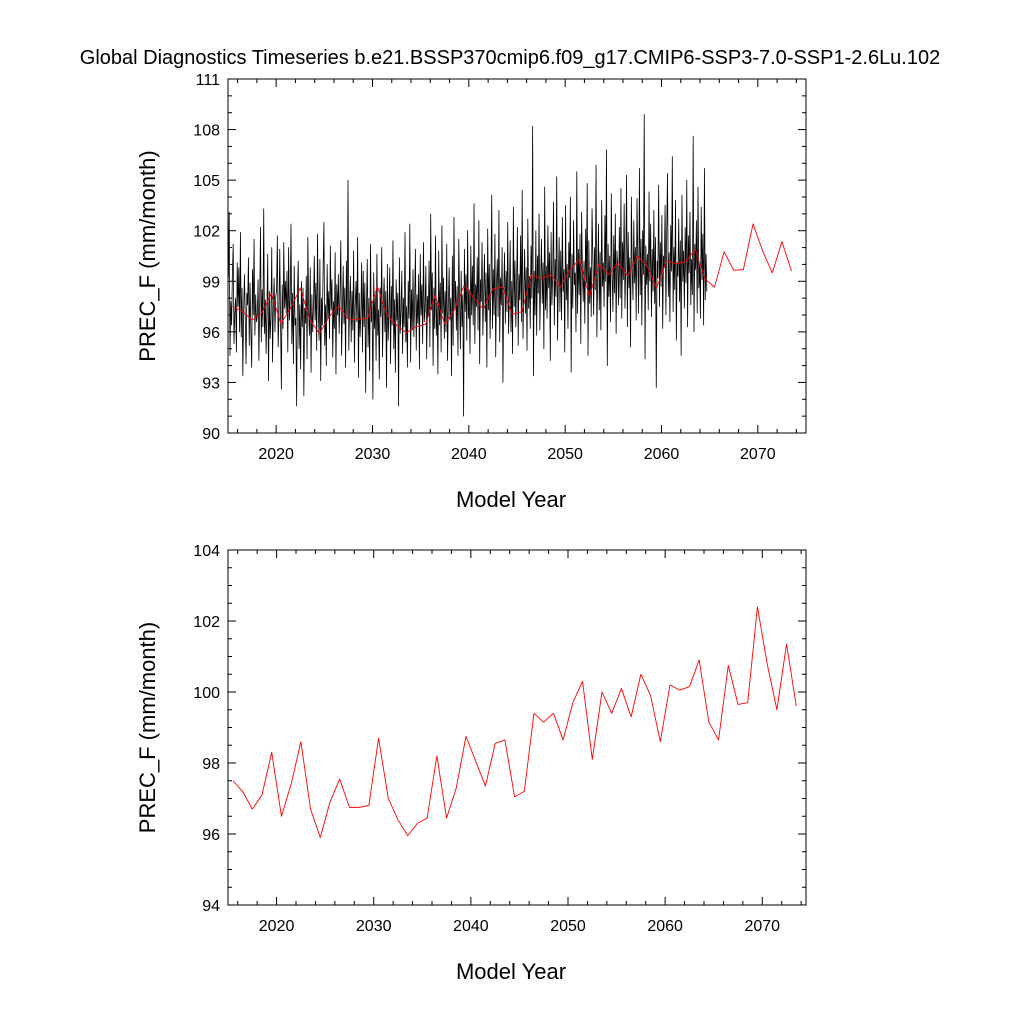 Image resolution: width=1024 pixels, height=1024 pixels. I want to click on top-ytick-label: 96, so click(211, 333).